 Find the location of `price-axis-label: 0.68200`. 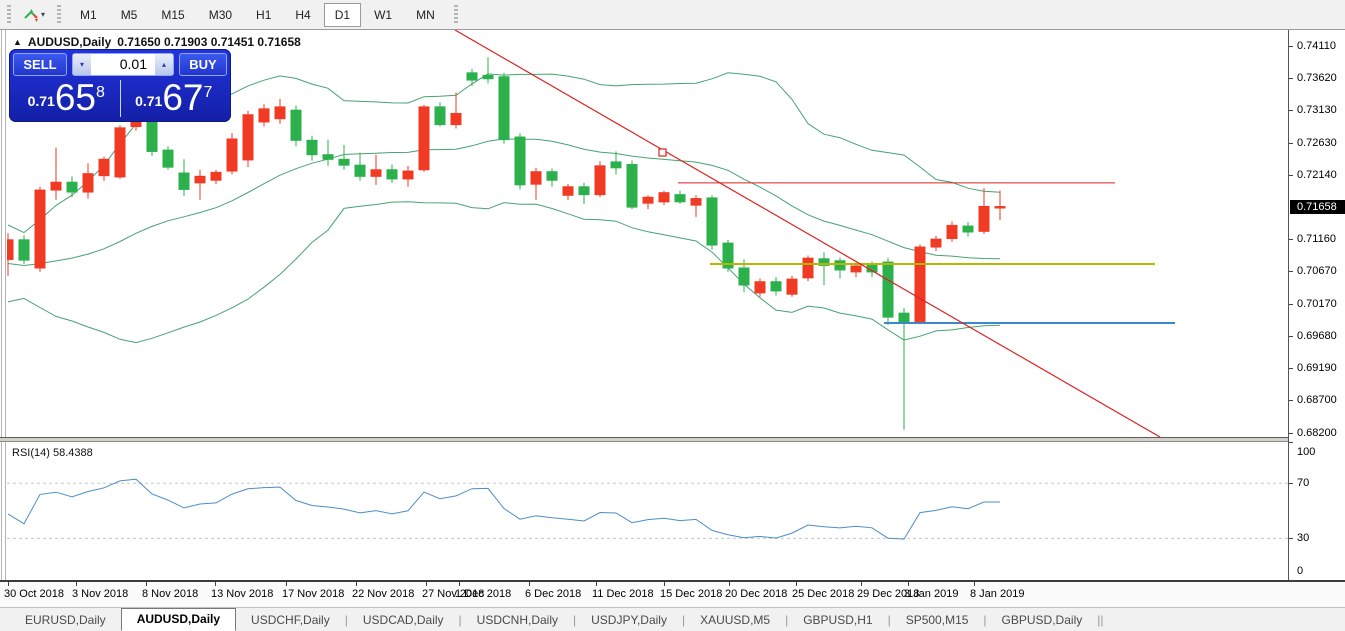

price-axis-label: 0.68200 is located at coordinates (1317, 433).